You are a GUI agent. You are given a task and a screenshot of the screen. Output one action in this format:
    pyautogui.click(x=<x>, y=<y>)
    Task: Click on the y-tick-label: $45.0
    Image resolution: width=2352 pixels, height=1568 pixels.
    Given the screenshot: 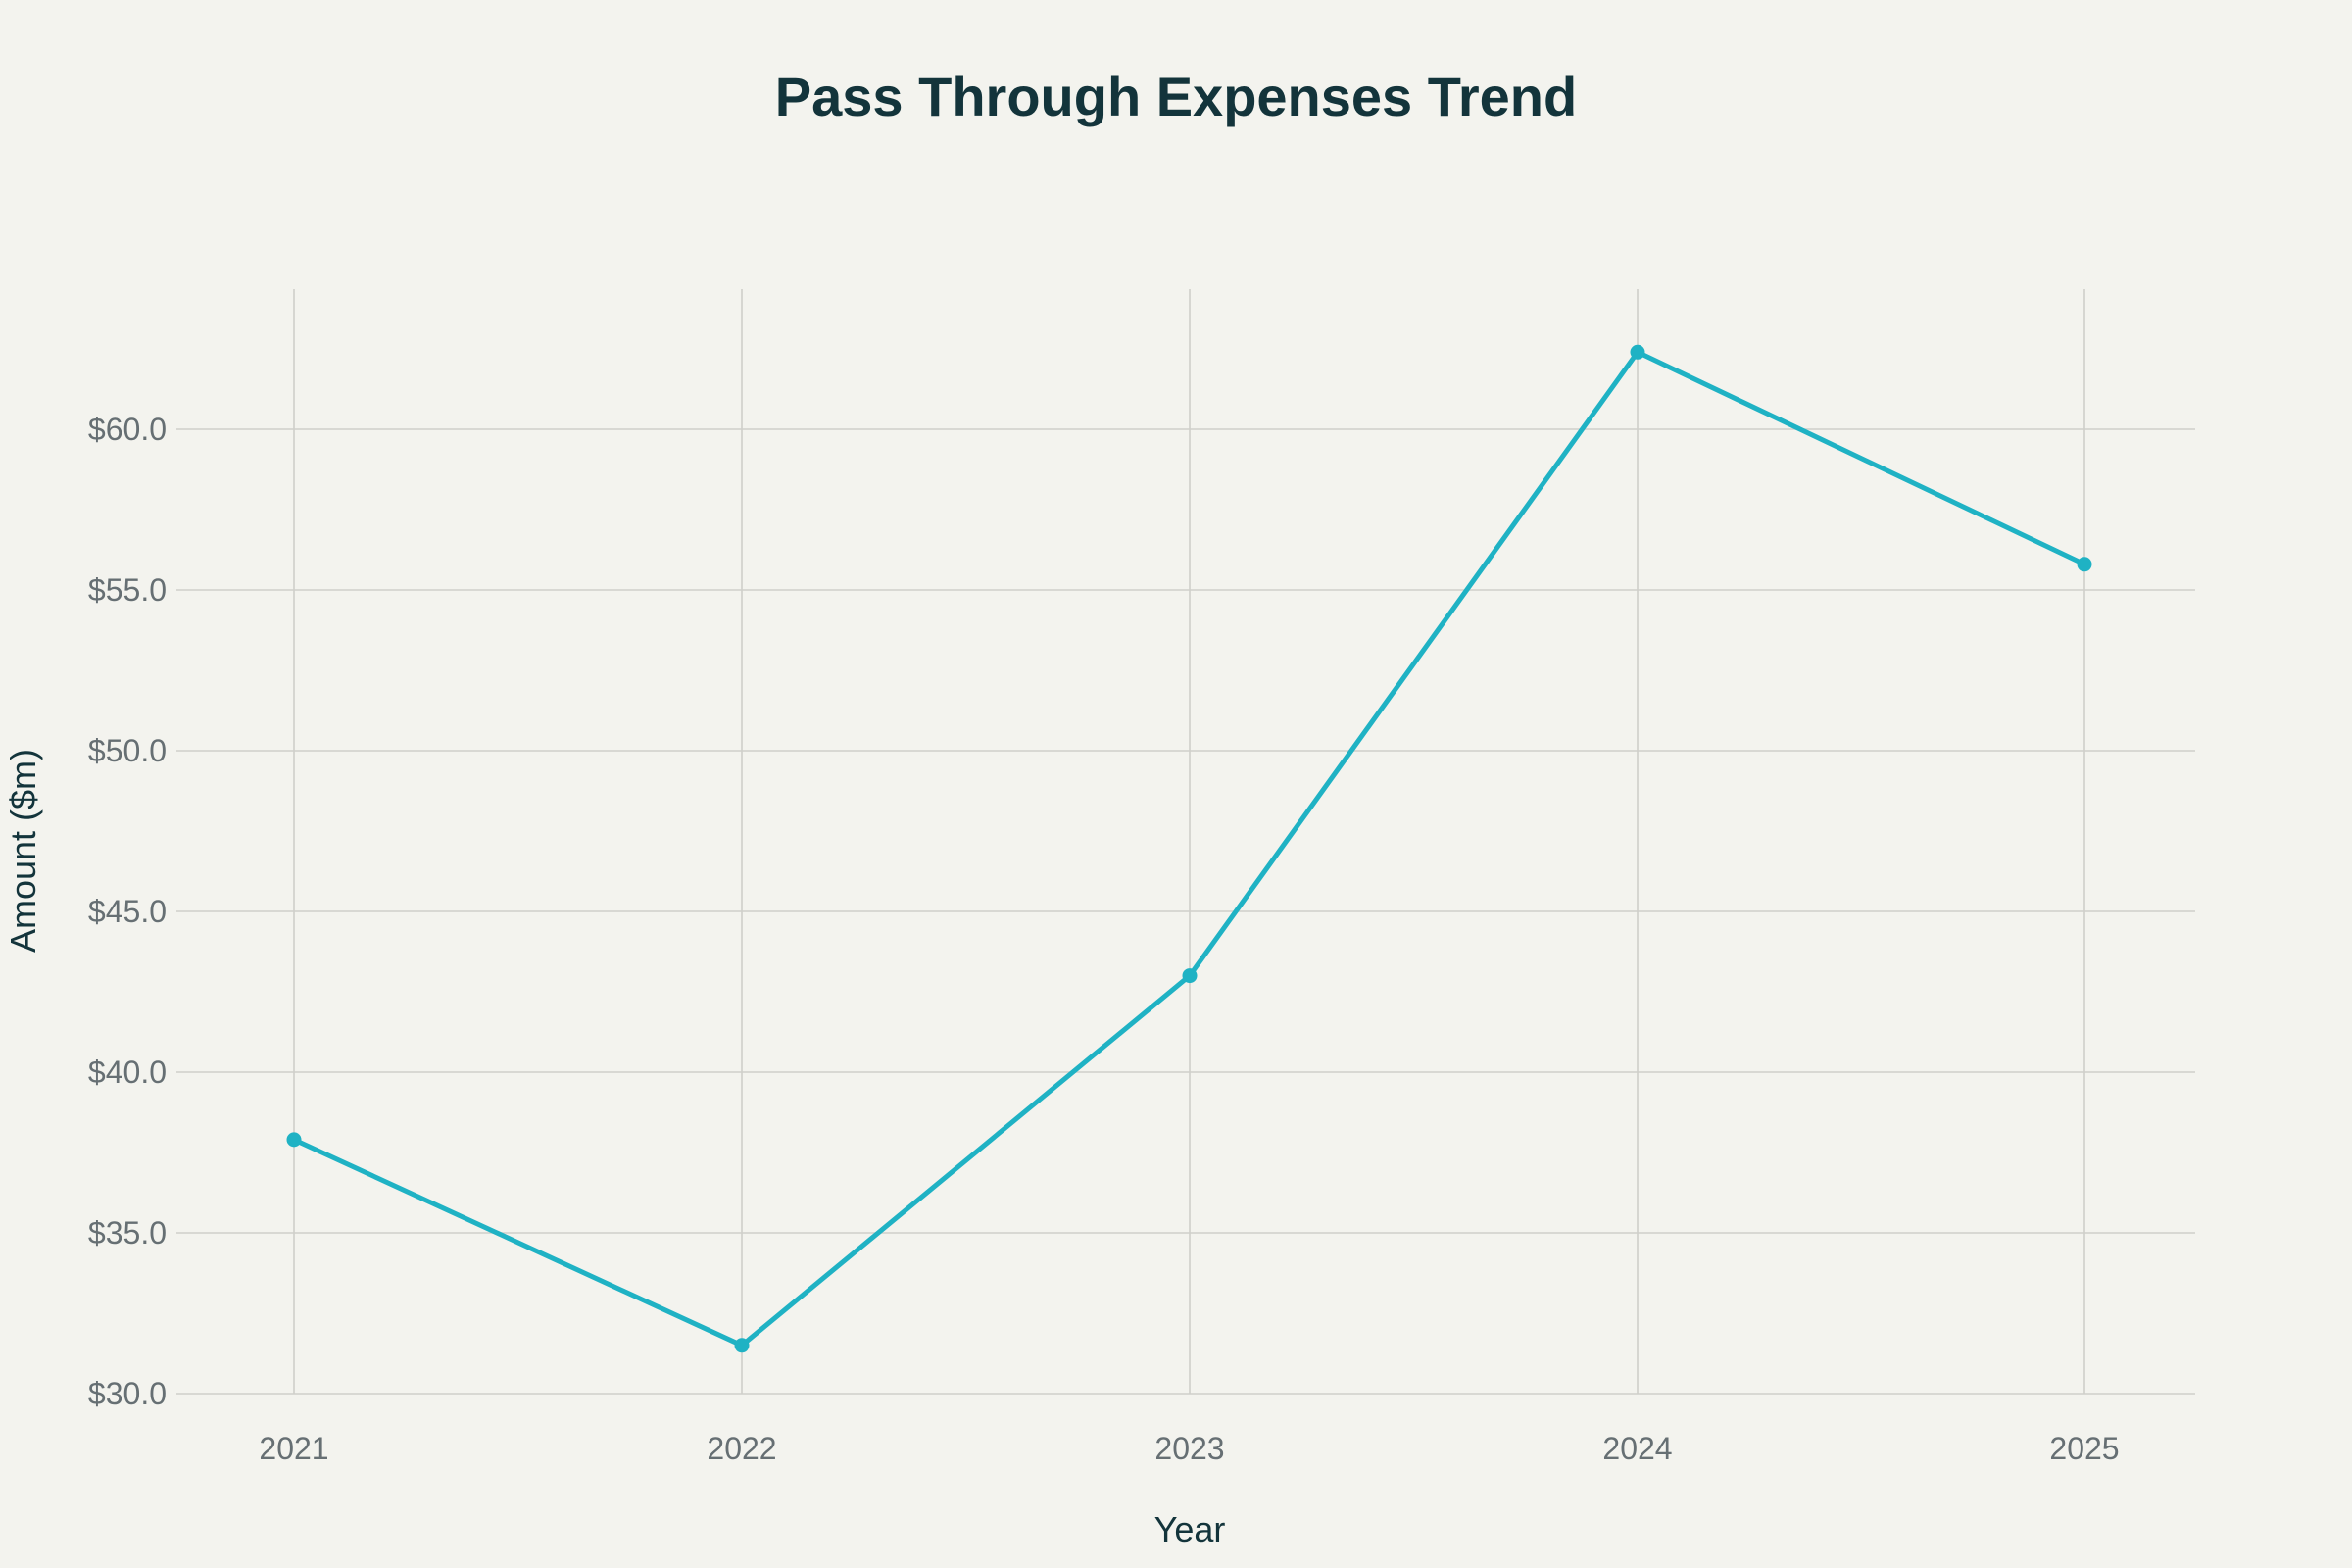 What is the action you would take?
    pyautogui.click(x=127, y=911)
    